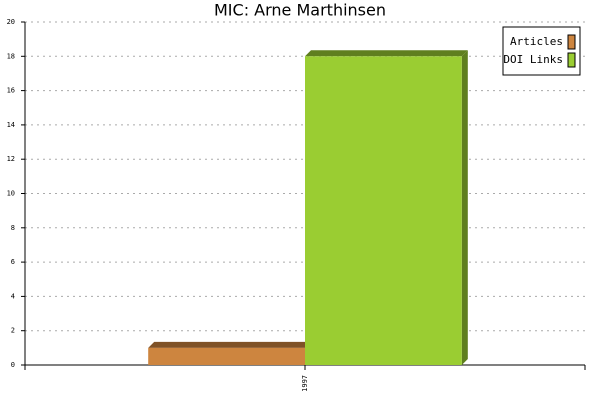 The height and width of the screenshot is (400, 600). I want to click on y-tick-label: 20, so click(11, 22).